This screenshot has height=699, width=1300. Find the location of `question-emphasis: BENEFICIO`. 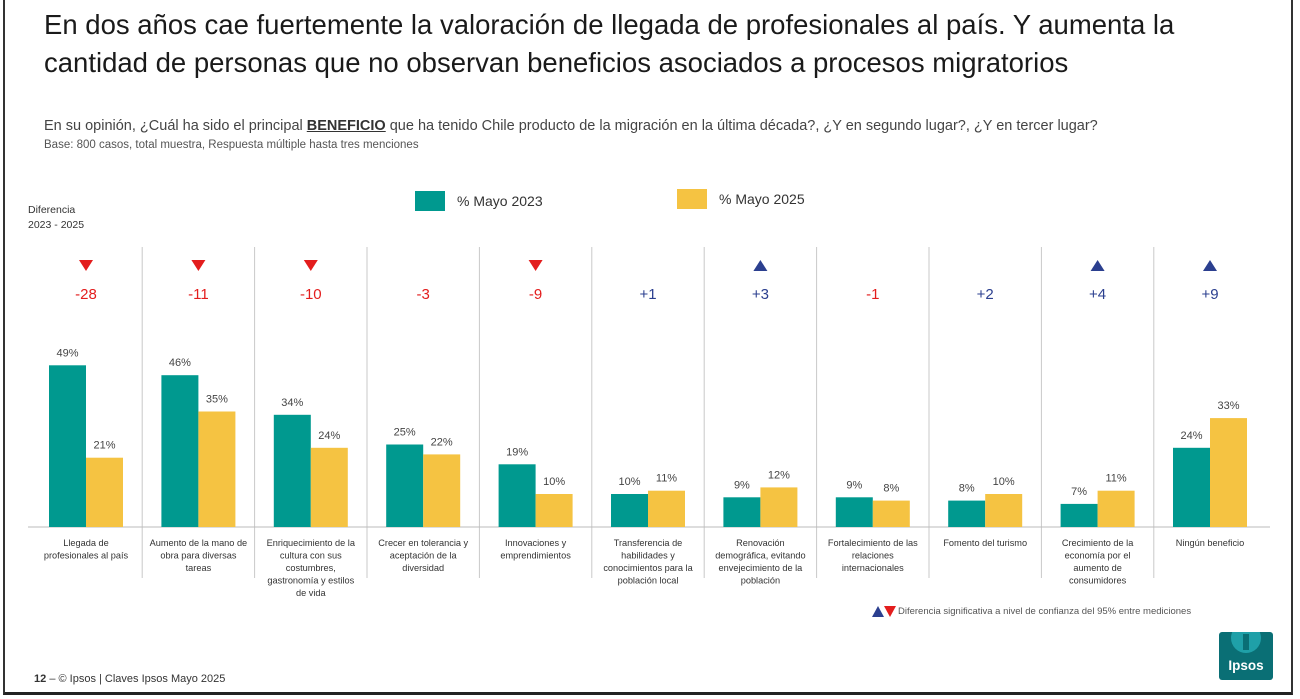

question-emphasis: BENEFICIO is located at coordinates (346, 126).